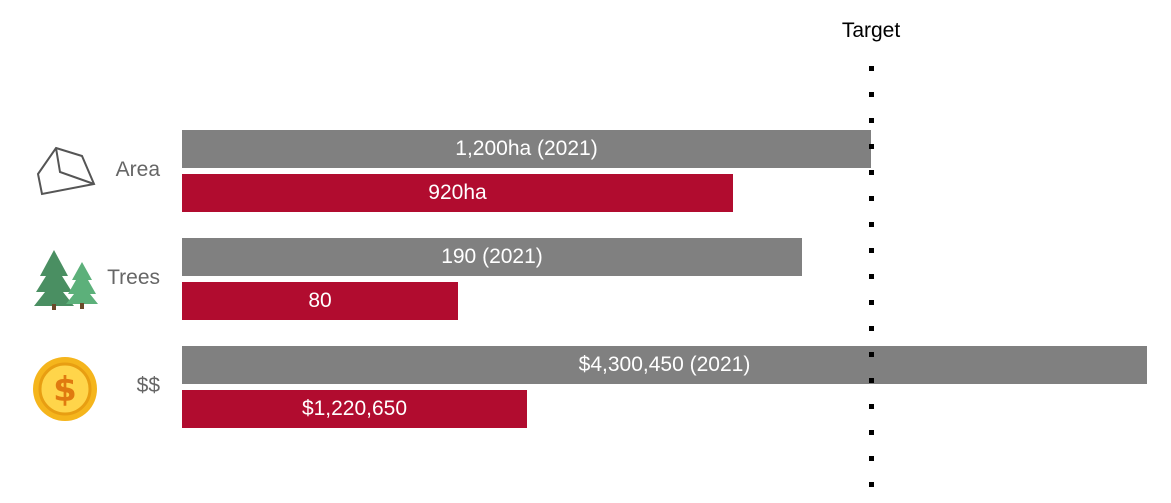  I want to click on target-label: Target, so click(871, 30).